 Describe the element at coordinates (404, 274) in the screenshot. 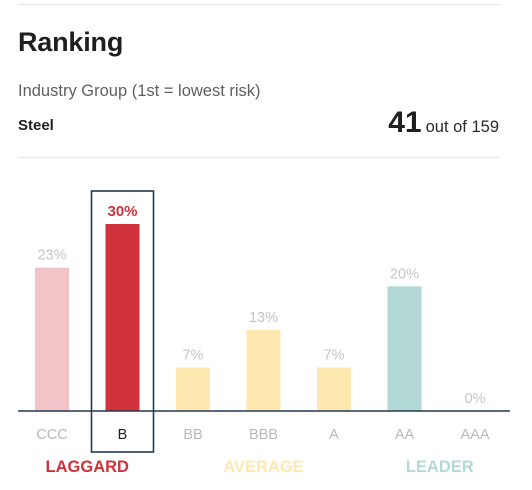

I see `value-label-aa: 20%` at that location.